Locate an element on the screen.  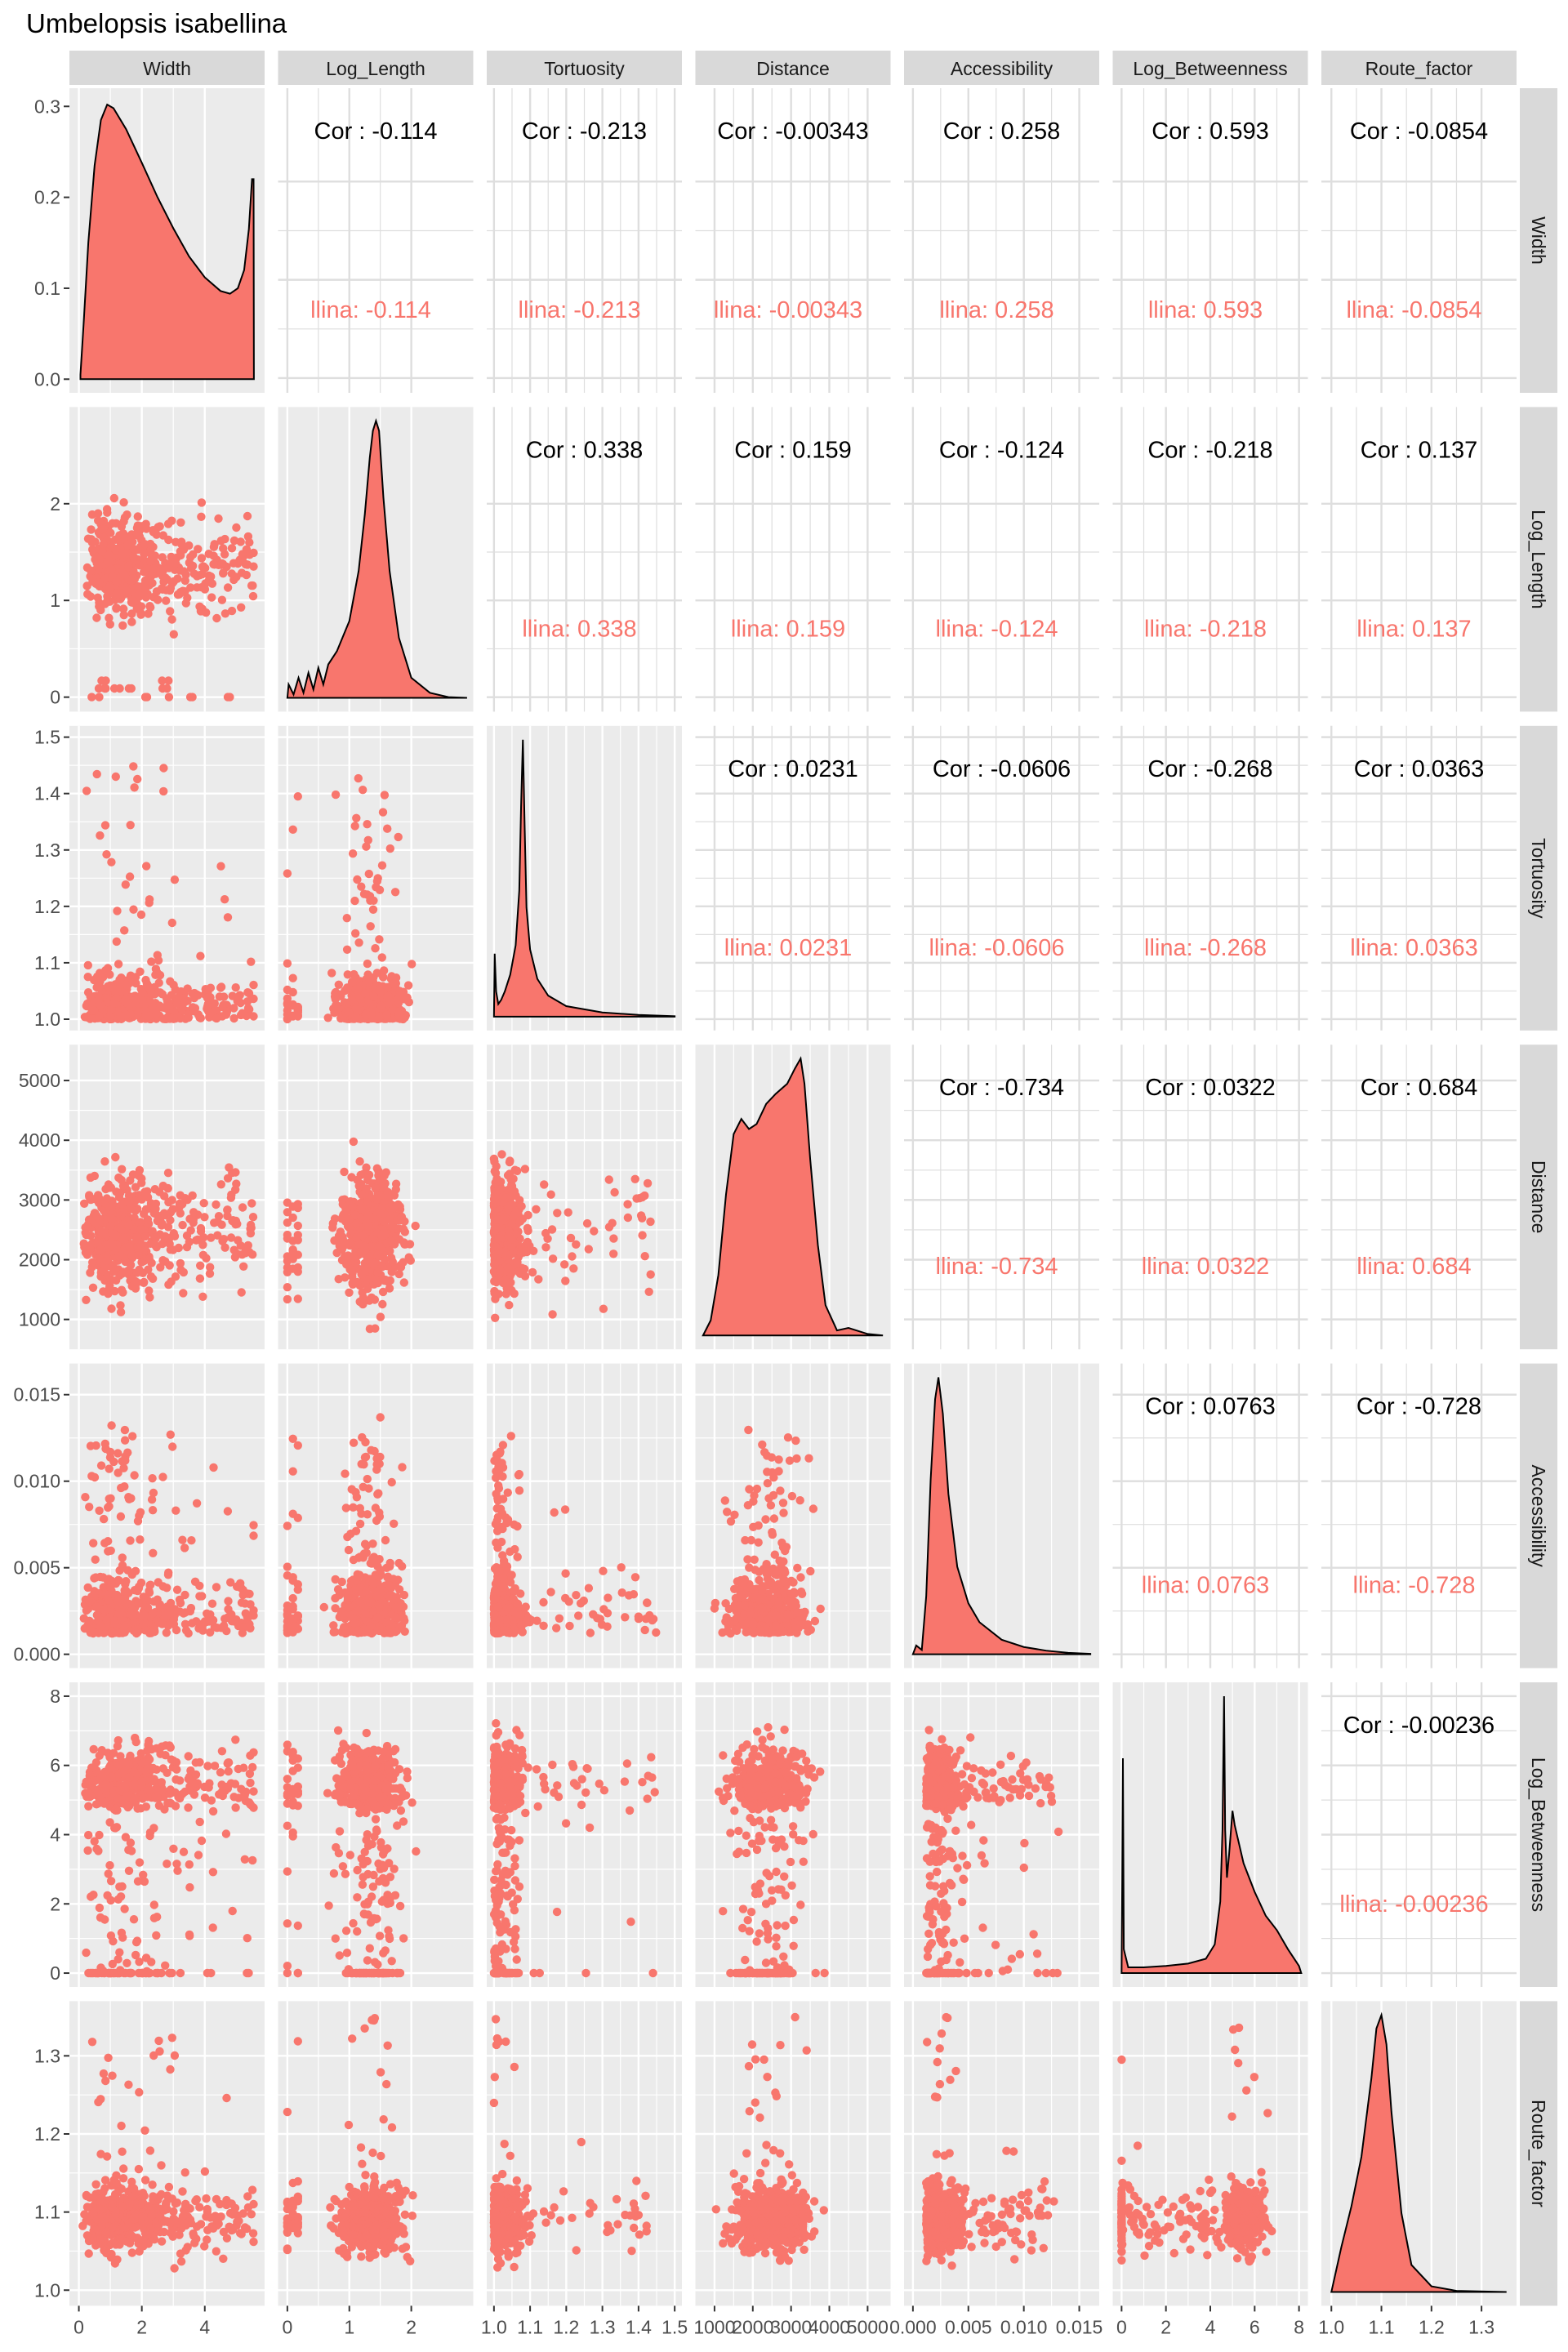
group-correlation-label: llina: 0.137 is located at coordinates (1413, 629).